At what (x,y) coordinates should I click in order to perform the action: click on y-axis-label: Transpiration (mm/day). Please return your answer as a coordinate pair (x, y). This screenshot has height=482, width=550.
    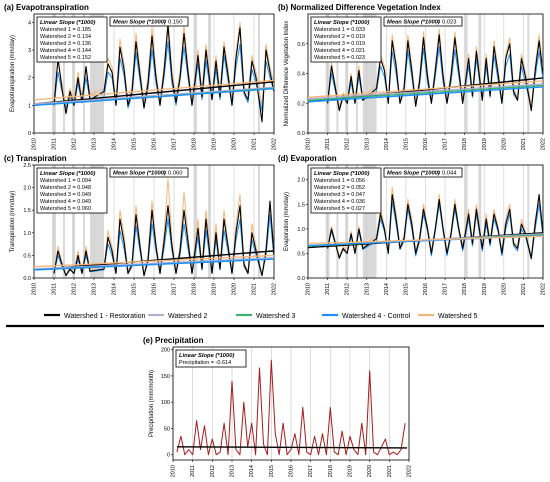
    Looking at the image, I should click on (13, 222).